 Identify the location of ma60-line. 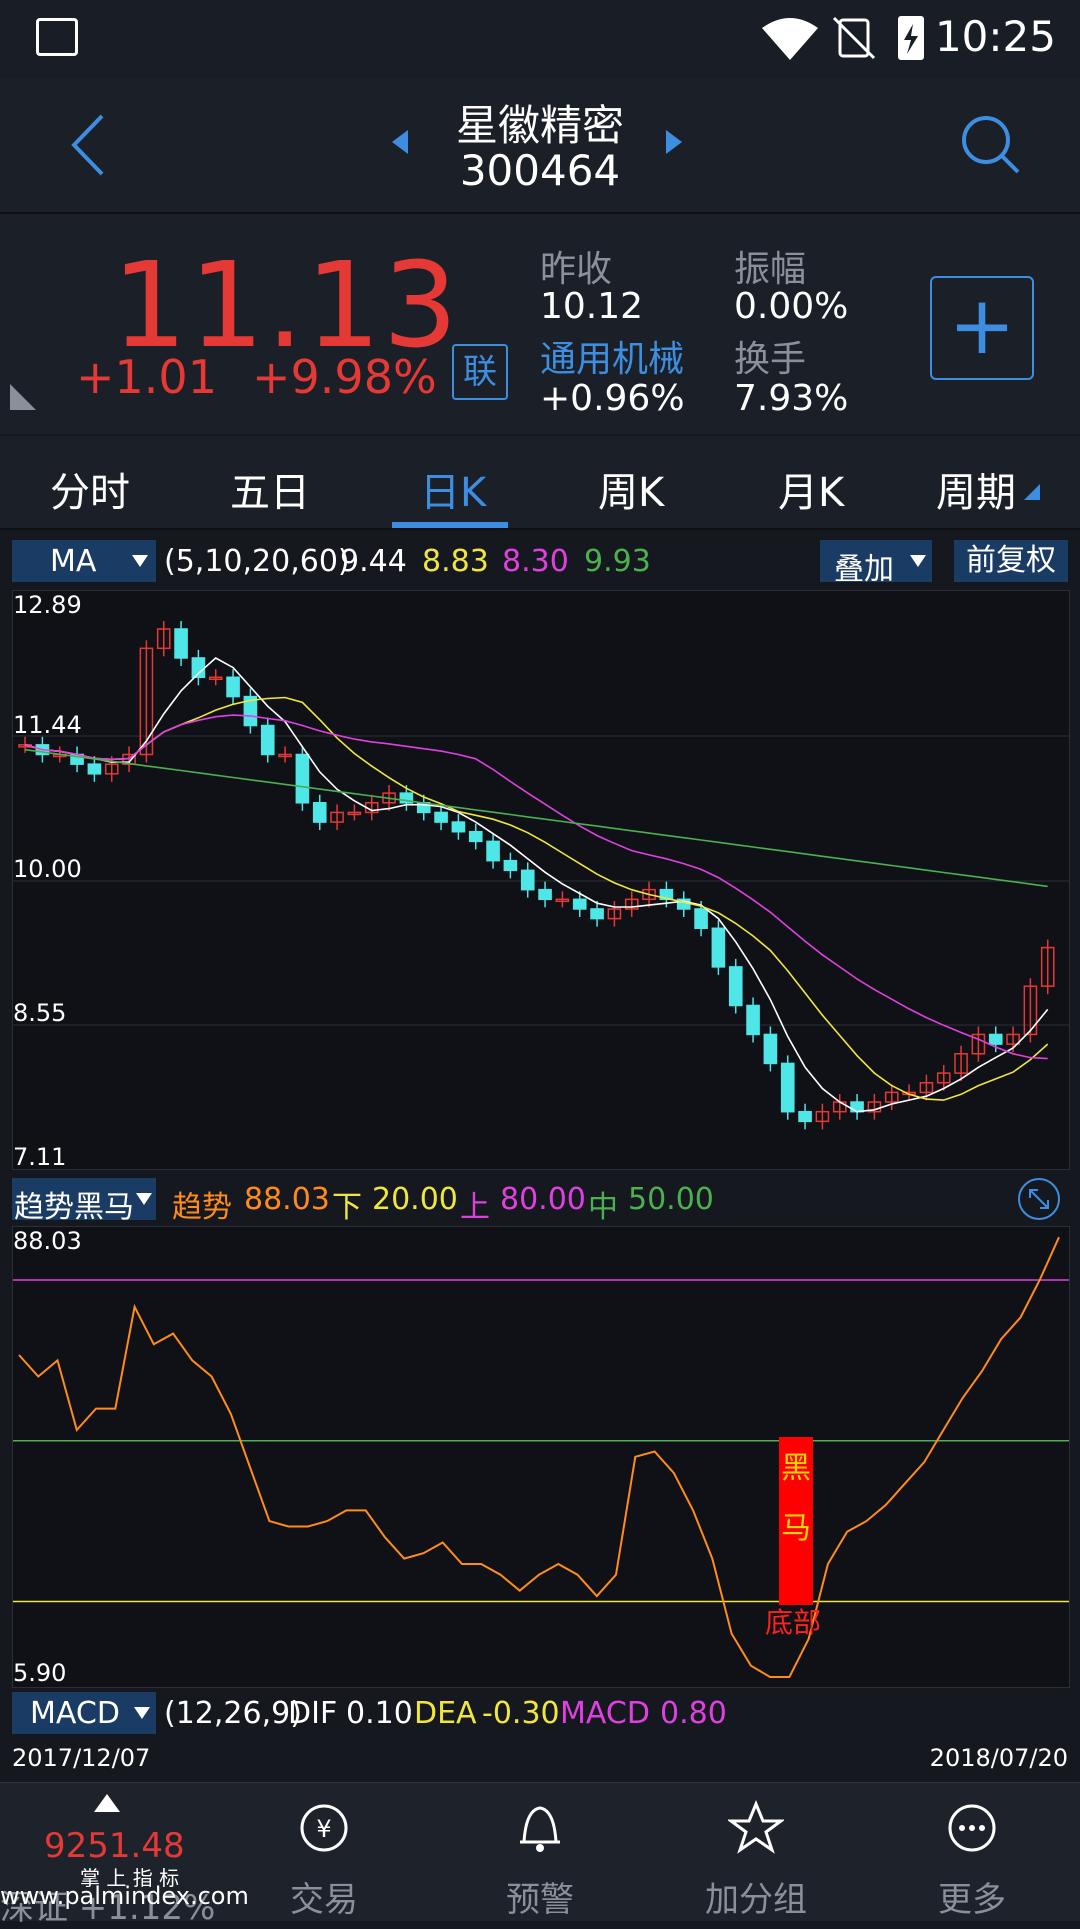
(536, 818).